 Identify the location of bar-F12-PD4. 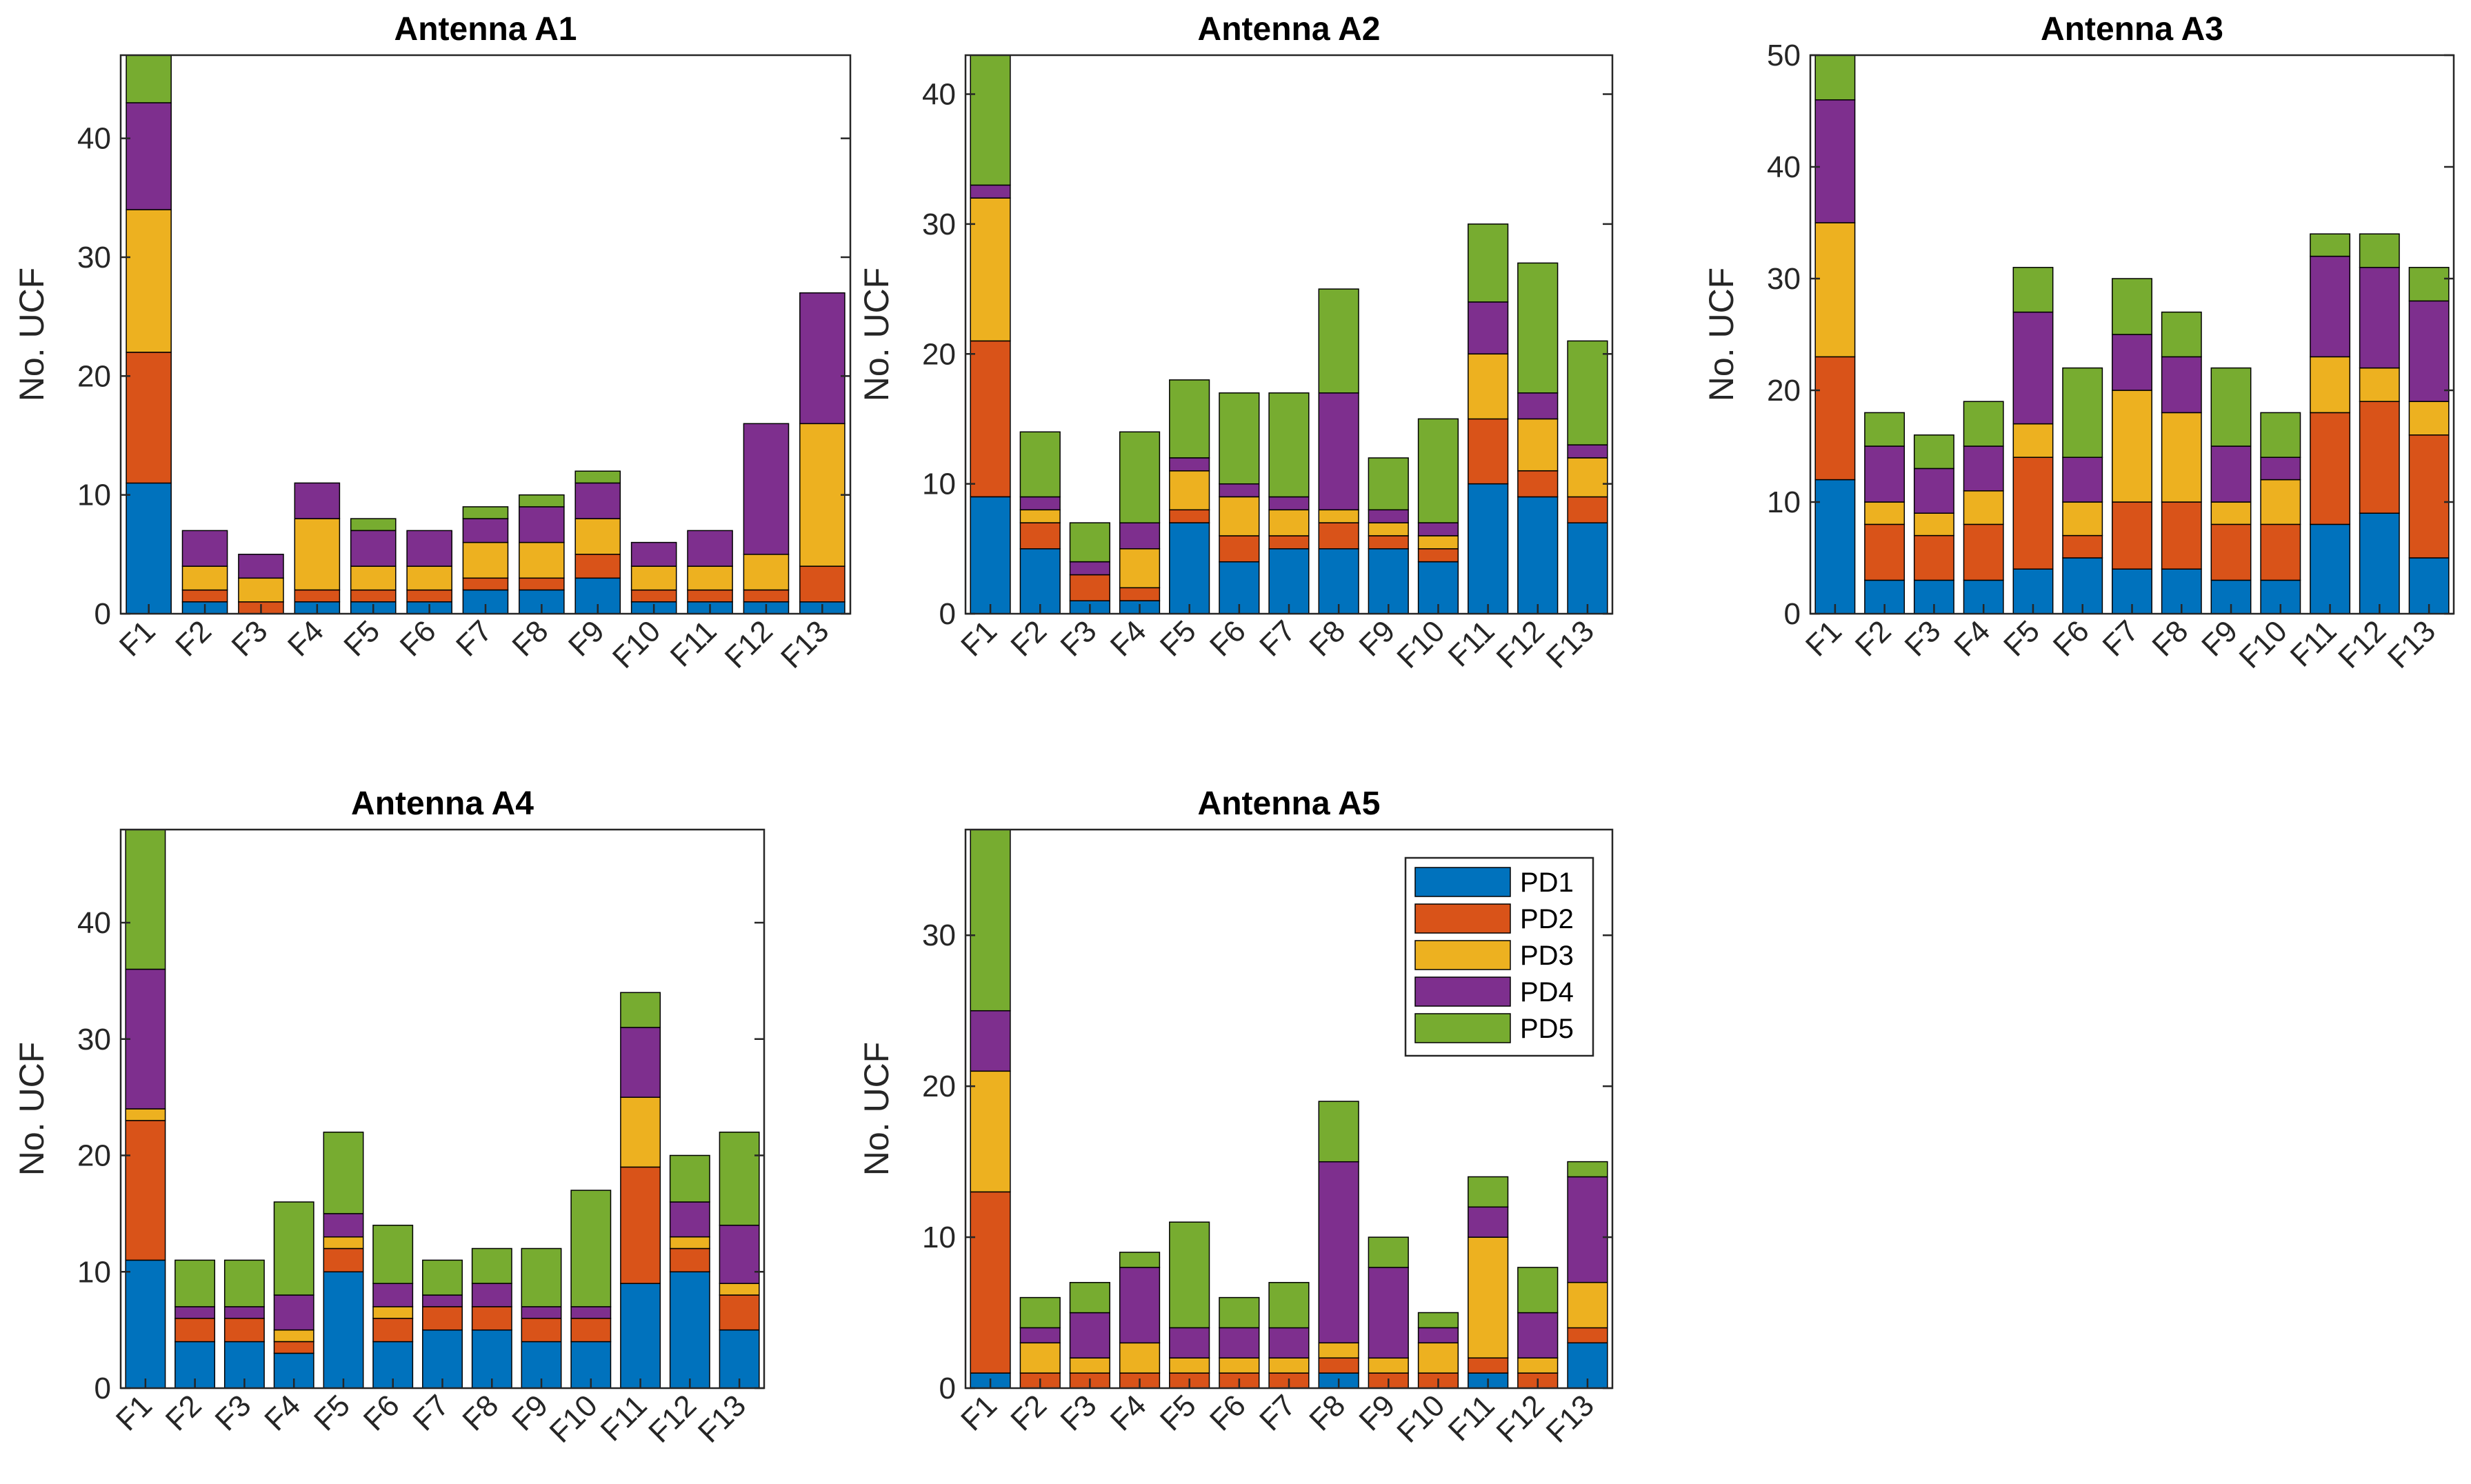
(690, 1219).